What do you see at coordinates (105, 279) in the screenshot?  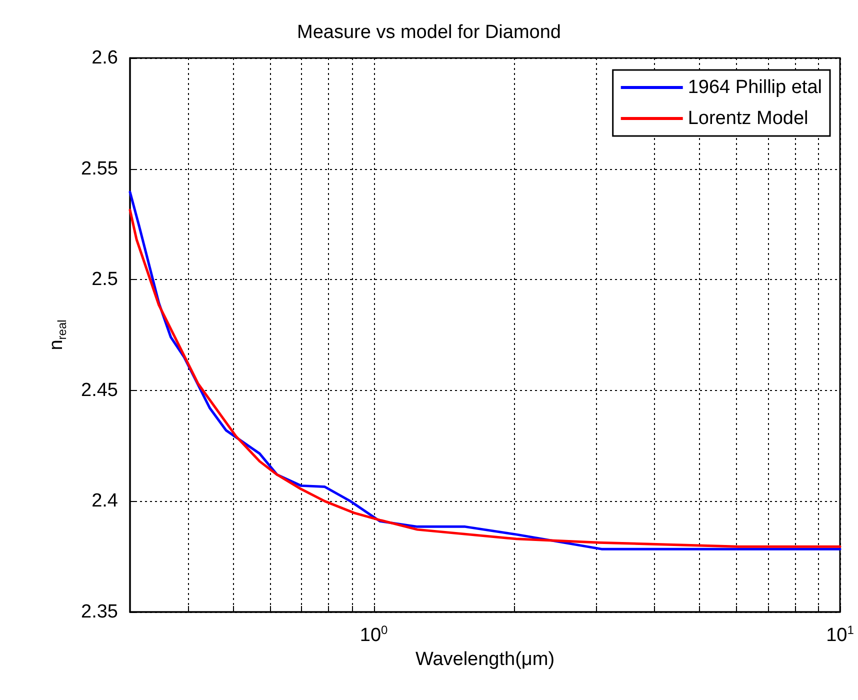 I see `y-tick-label: 2.5` at bounding box center [105, 279].